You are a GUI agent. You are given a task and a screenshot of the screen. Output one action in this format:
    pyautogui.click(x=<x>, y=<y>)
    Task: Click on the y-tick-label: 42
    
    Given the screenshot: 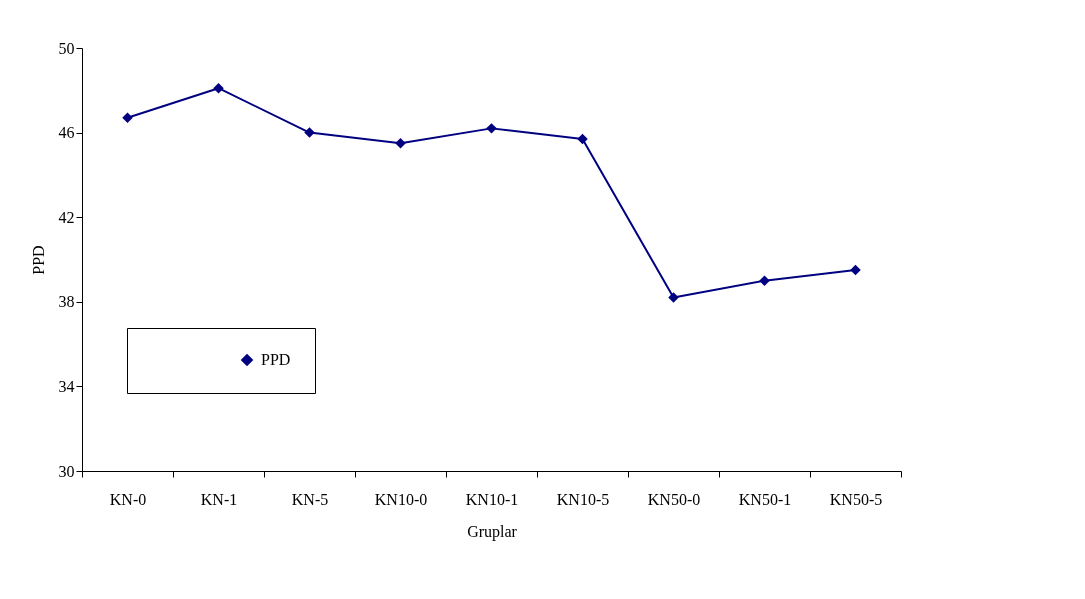 What is the action you would take?
    pyautogui.click(x=66, y=217)
    